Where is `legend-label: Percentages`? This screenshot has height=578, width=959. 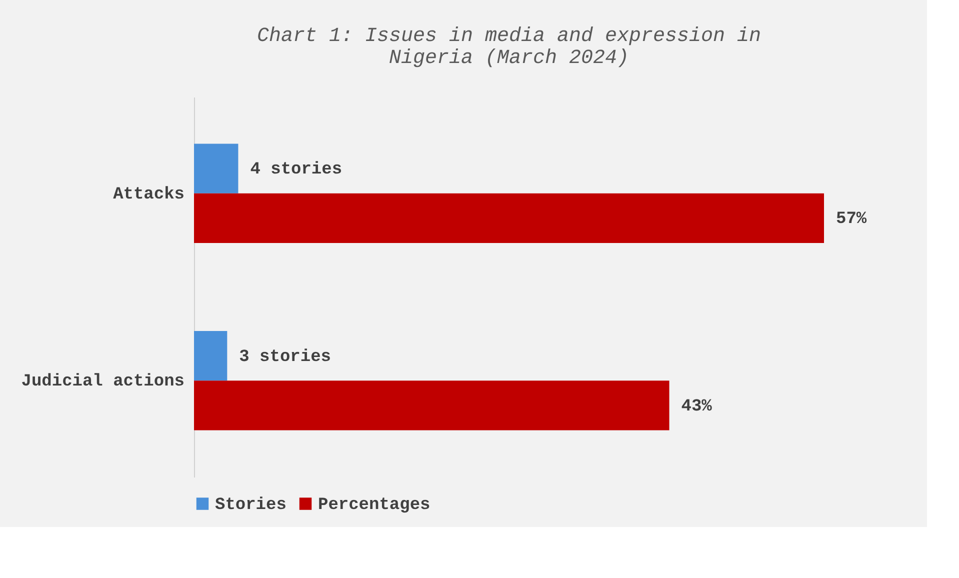
legend-label: Percentages is located at coordinates (374, 505).